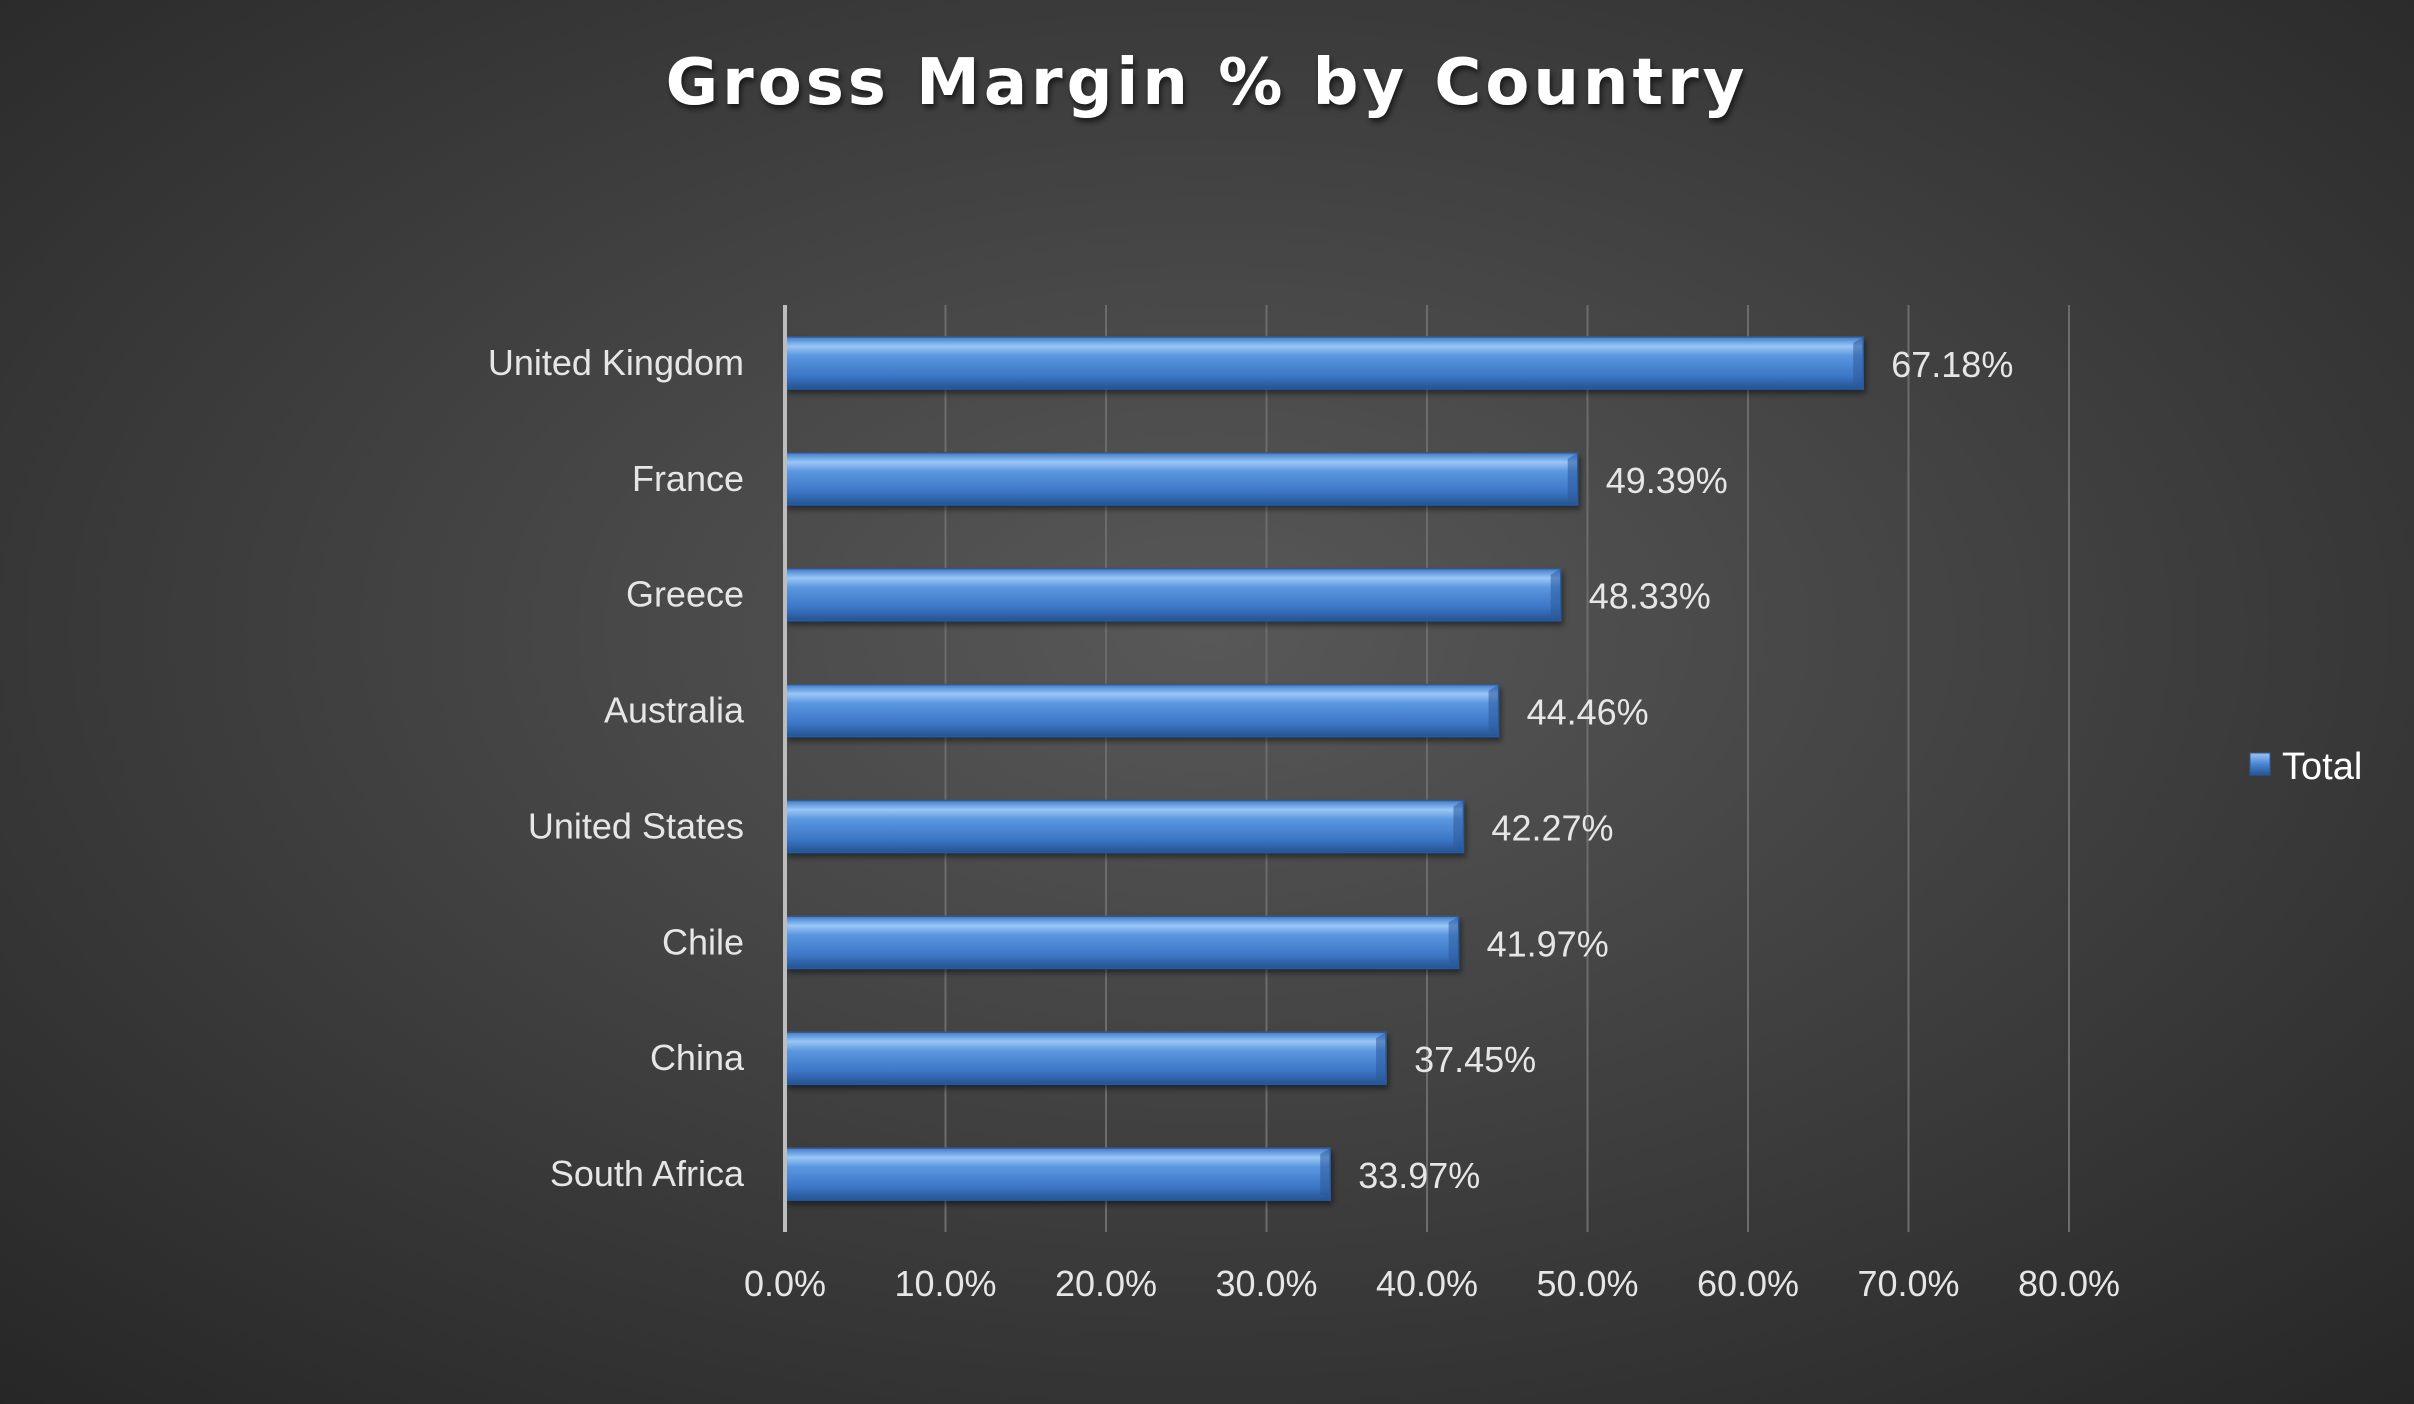 Image resolution: width=2414 pixels, height=1404 pixels. I want to click on legend: Total, so click(2305, 767).